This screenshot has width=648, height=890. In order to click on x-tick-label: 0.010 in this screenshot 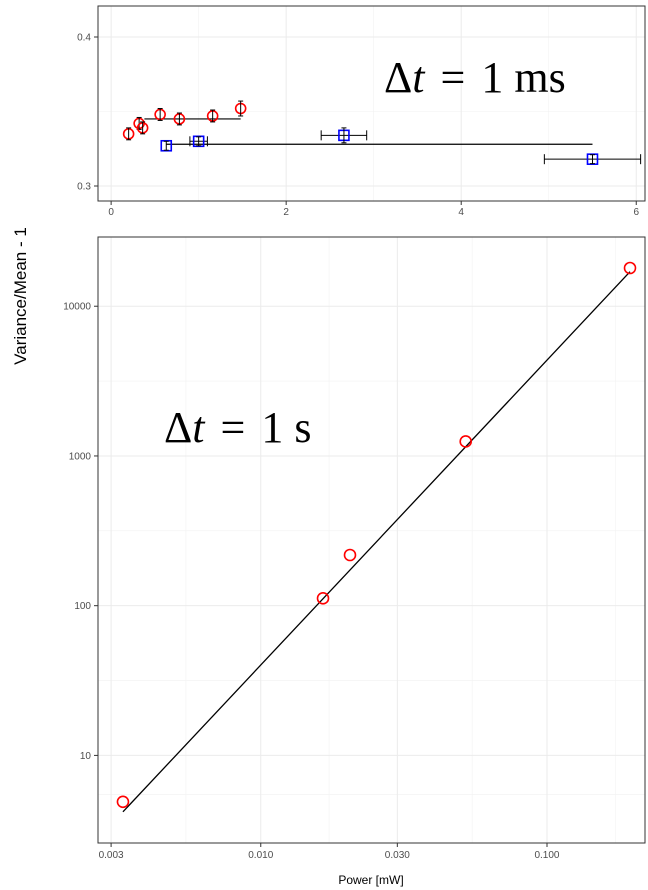, I will do `click(260, 855)`.